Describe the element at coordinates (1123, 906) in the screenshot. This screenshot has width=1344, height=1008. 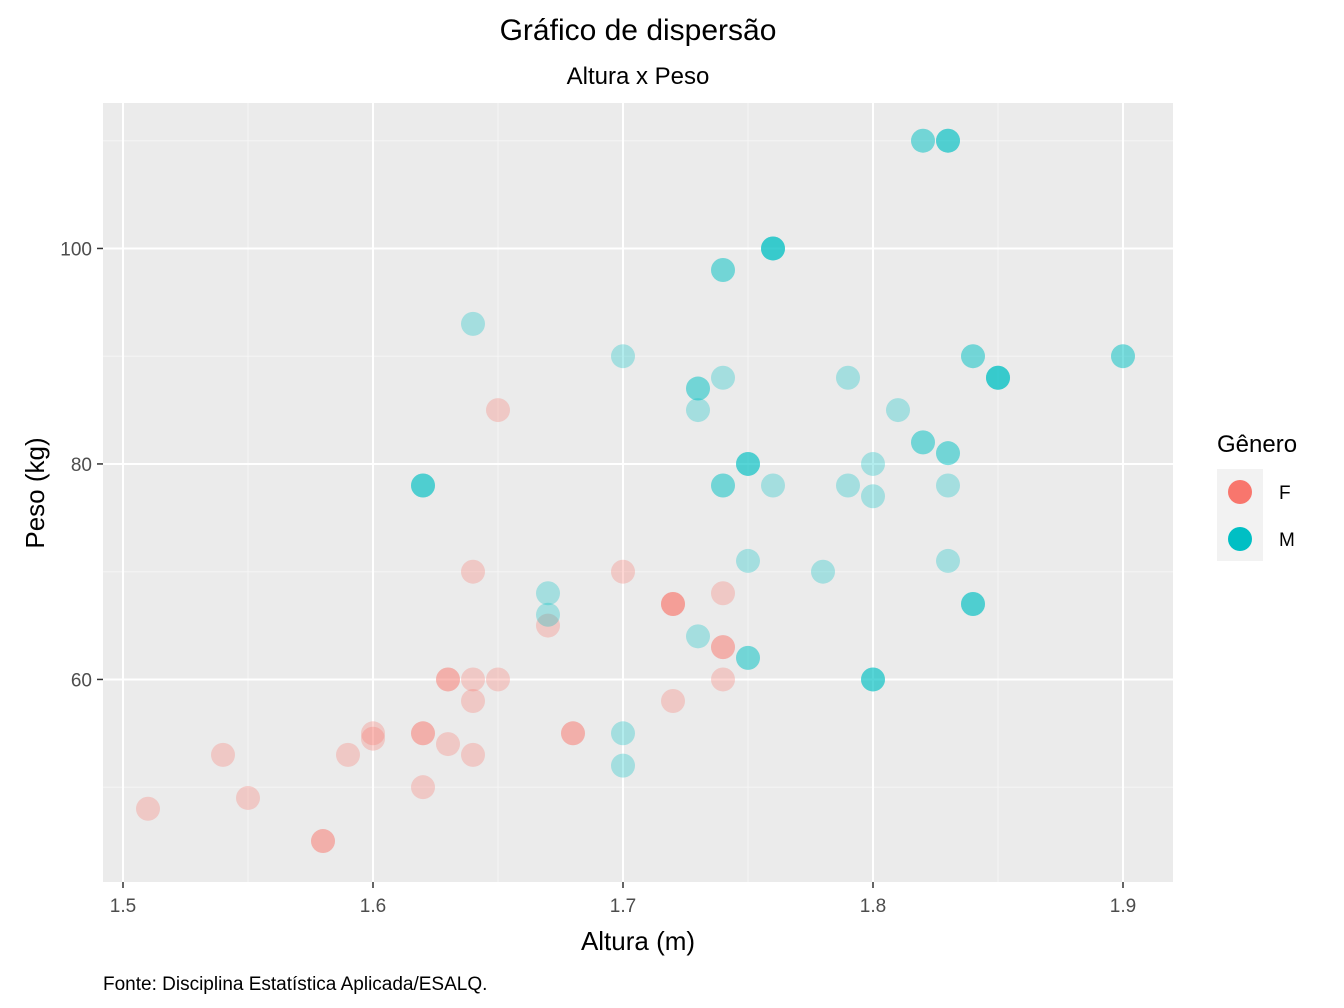
I see `x-tick-label: 1.9` at that location.